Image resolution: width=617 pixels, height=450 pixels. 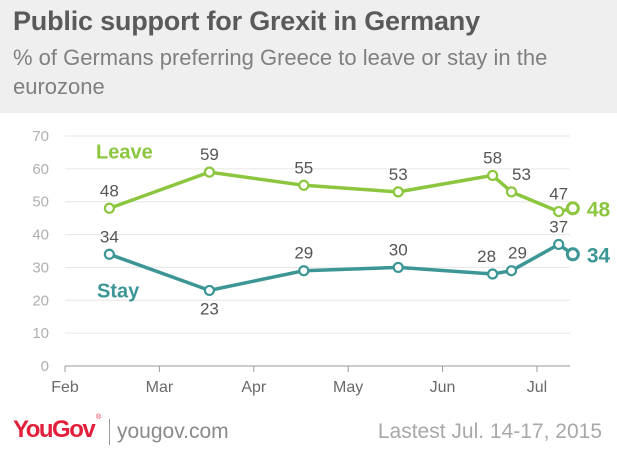 What do you see at coordinates (40, 235) in the screenshot?
I see `y-tick-label: 40` at bounding box center [40, 235].